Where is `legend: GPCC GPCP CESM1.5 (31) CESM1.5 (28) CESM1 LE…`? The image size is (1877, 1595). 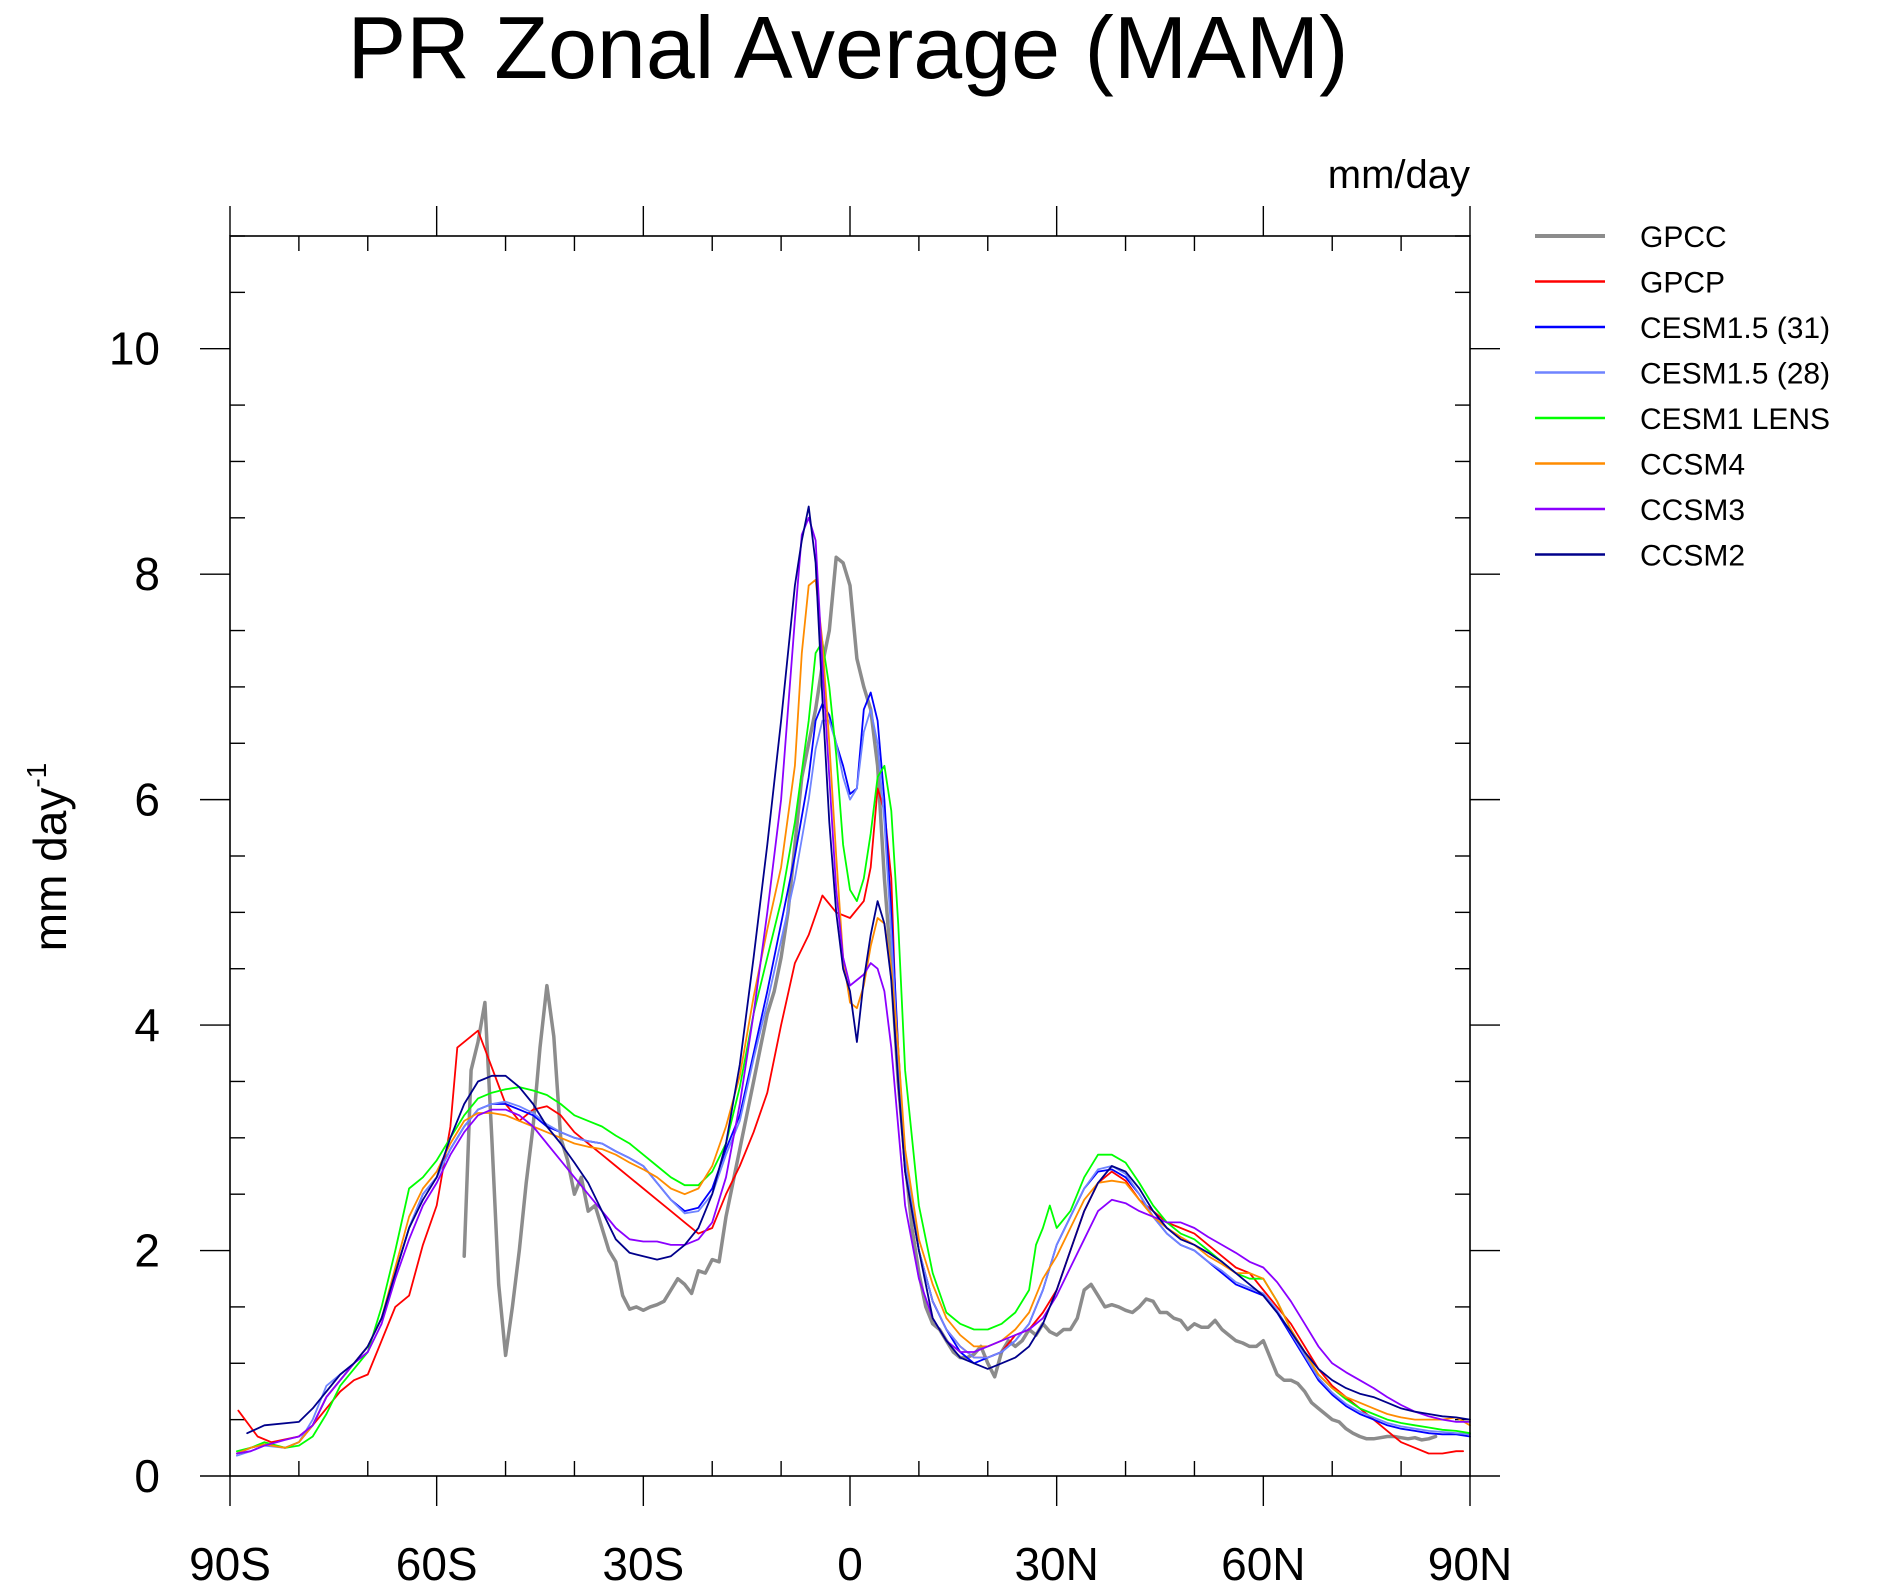 legend: GPCC GPCP CESM1.5 (31) CESM1.5 (28) CESM1 LE… is located at coordinates (1682, 397).